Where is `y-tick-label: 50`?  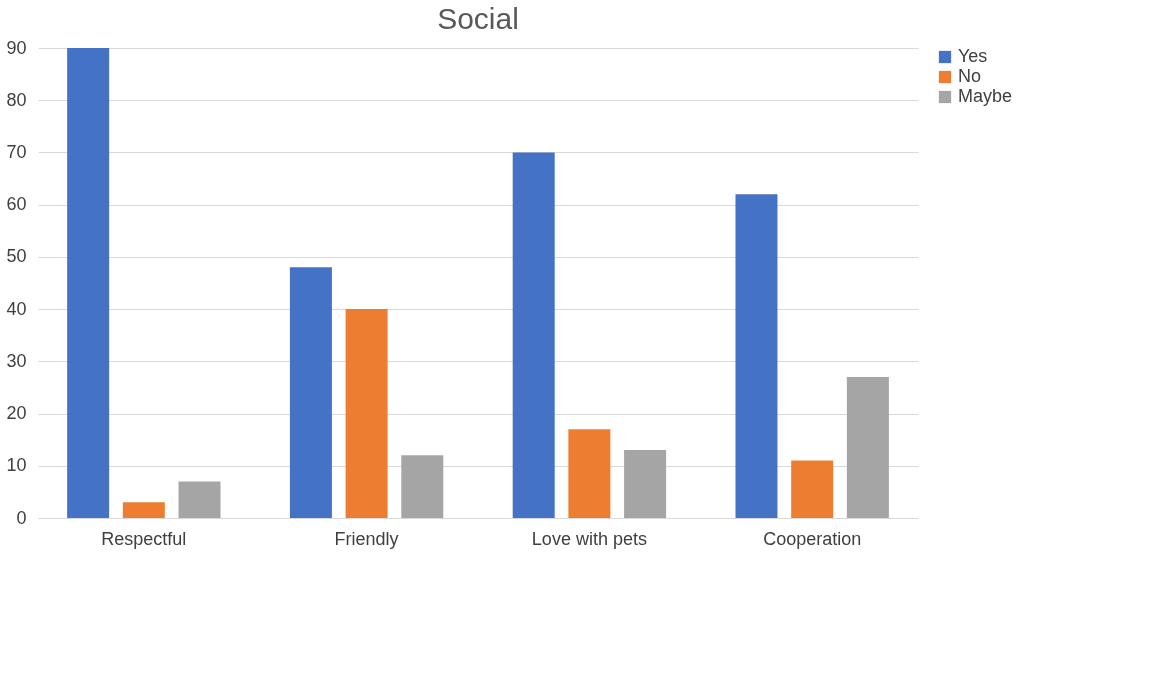
y-tick-label: 50 is located at coordinates (16, 256).